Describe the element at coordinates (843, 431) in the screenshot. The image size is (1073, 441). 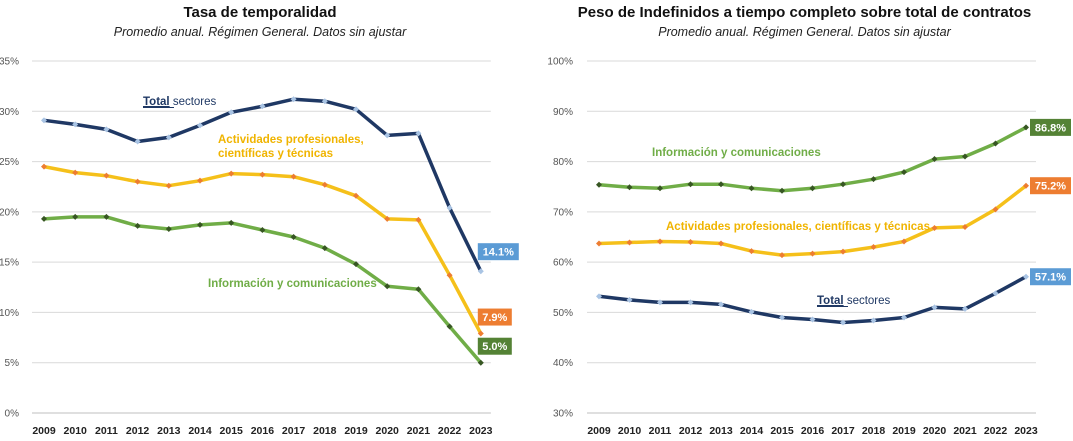
I see `x-tick-label: 2017` at that location.